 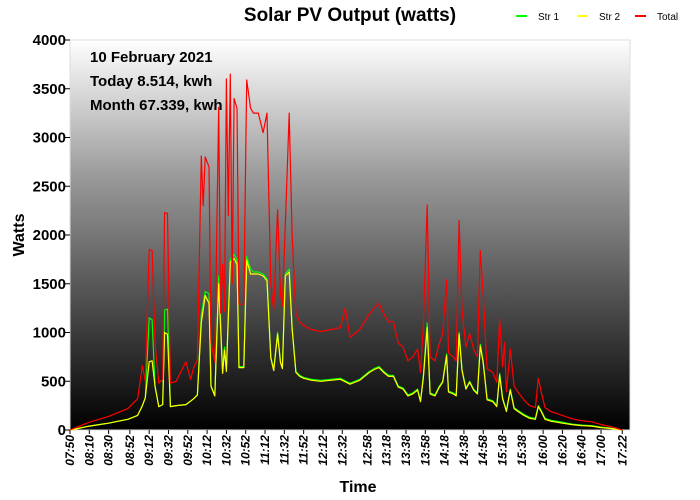 What do you see at coordinates (543, 450) in the screenshot?
I see `x-tick-label: 16:00` at bounding box center [543, 450].